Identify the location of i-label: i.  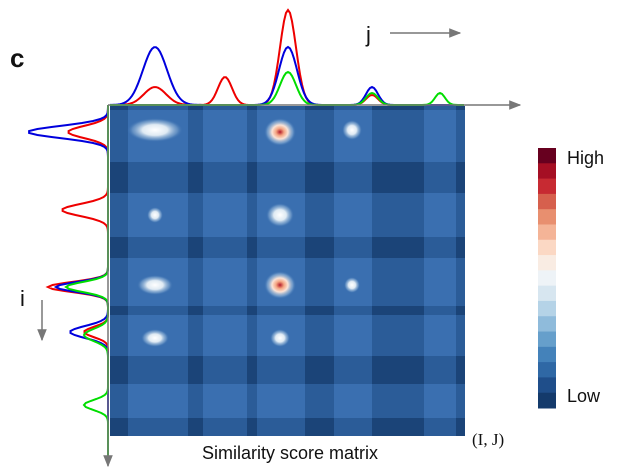
(22, 298).